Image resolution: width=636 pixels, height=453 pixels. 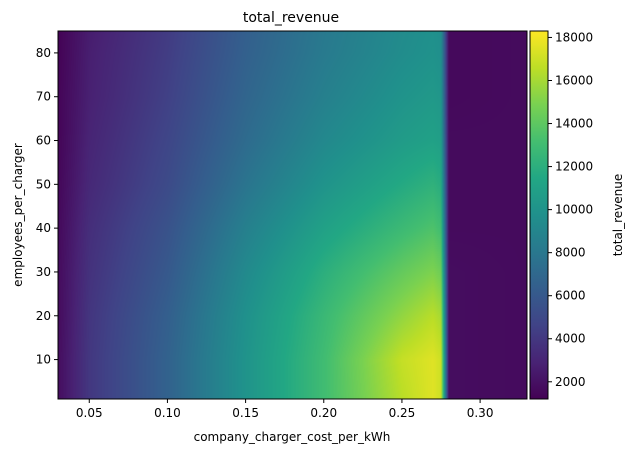 What do you see at coordinates (43, 316) in the screenshot?
I see `y-tick-label: 20` at bounding box center [43, 316].